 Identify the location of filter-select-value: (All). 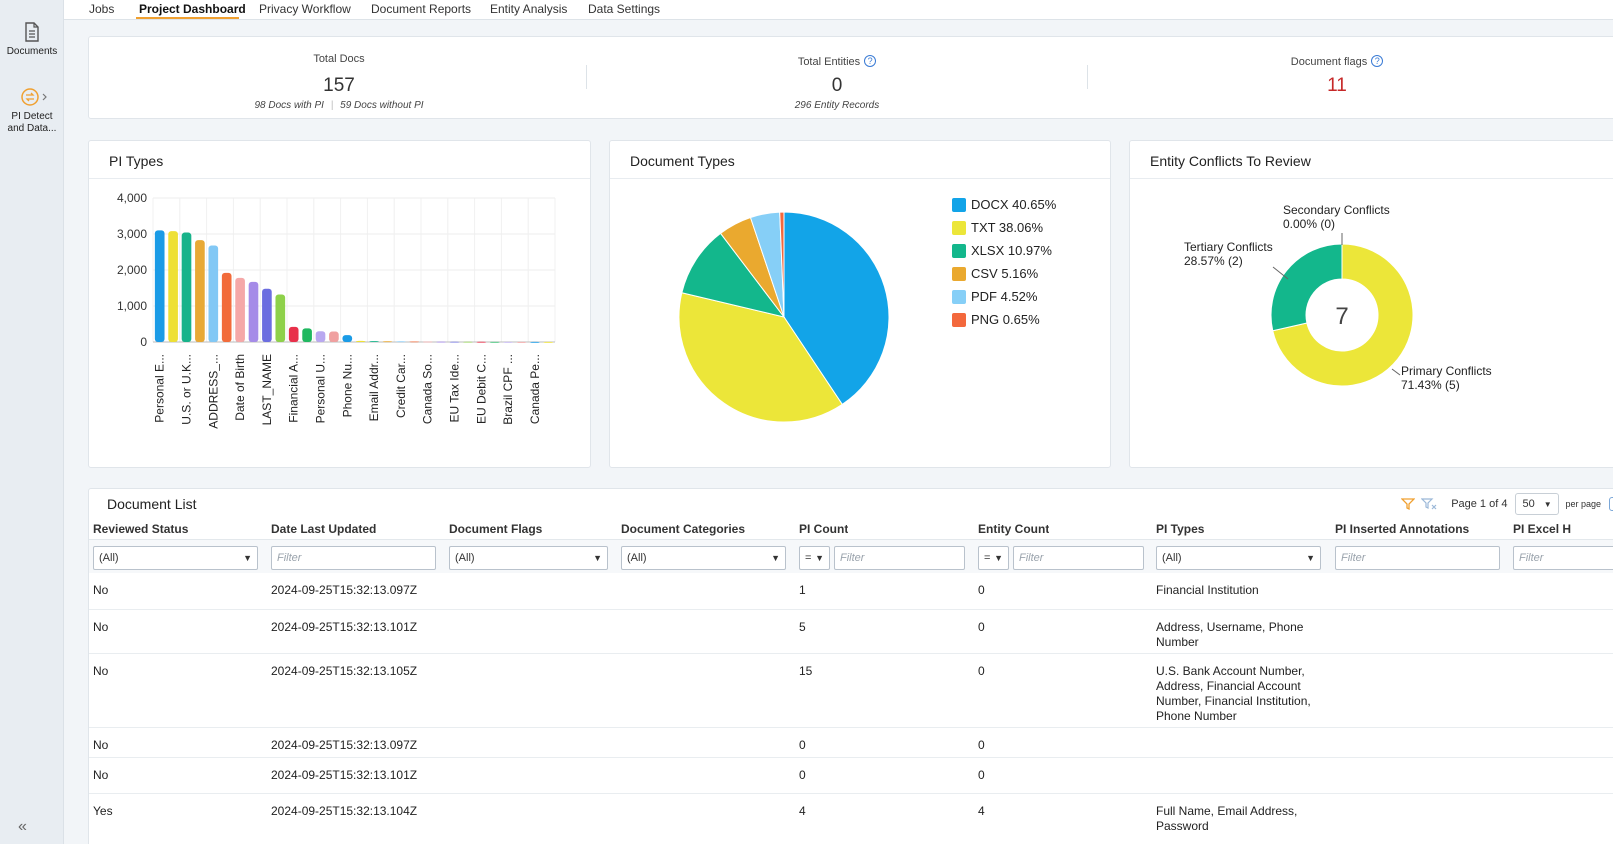
(109, 558).